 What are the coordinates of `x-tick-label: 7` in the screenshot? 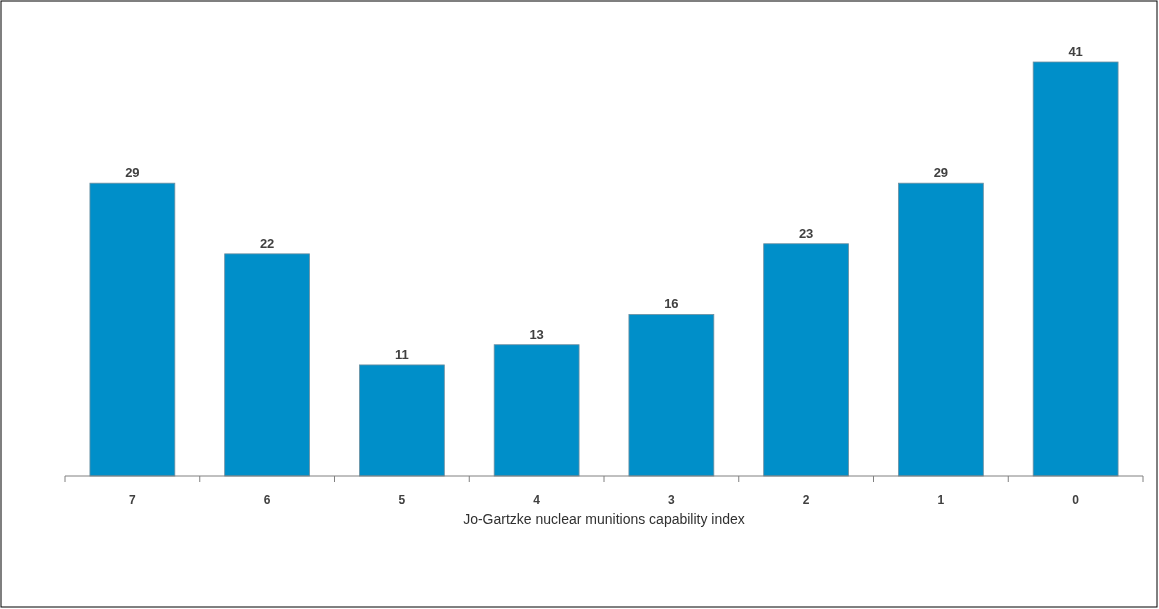 It's located at (133, 500).